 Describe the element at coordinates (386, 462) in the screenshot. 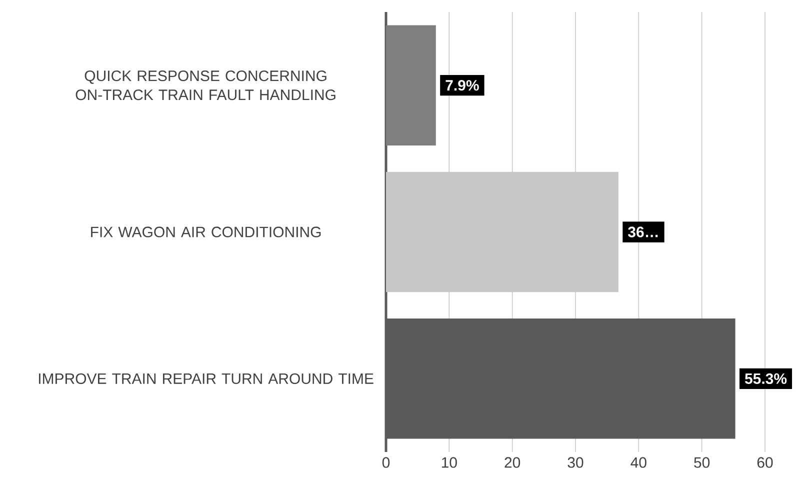

I see `x-tick-label: 0` at that location.